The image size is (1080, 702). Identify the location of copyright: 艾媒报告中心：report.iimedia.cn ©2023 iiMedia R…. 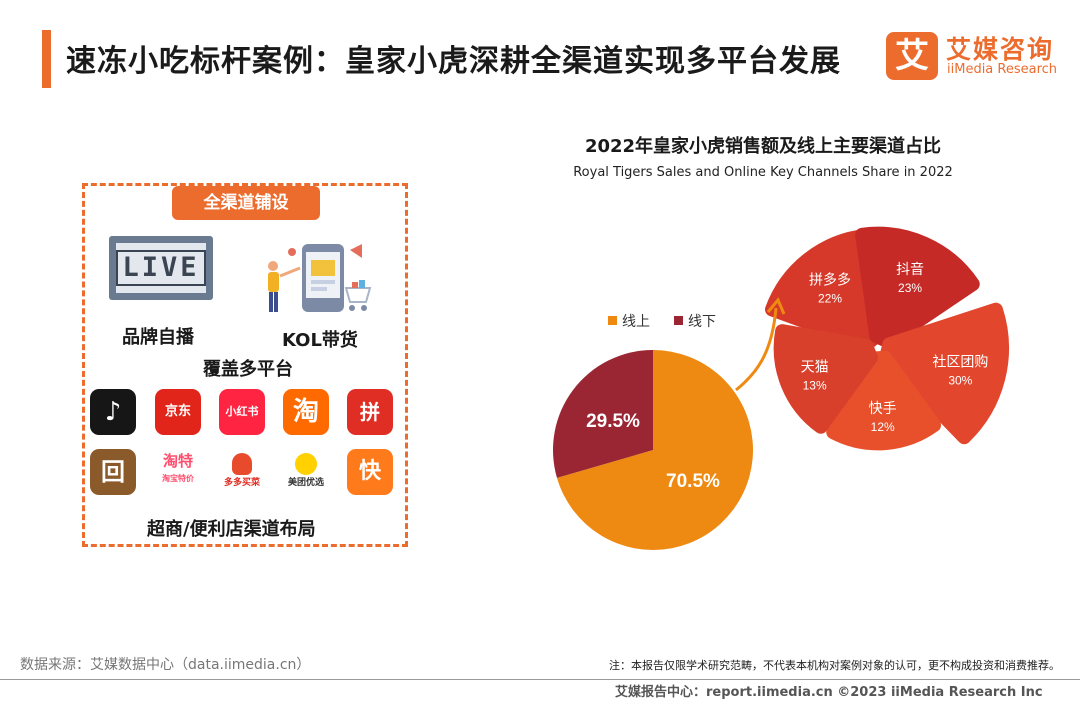
(829, 692).